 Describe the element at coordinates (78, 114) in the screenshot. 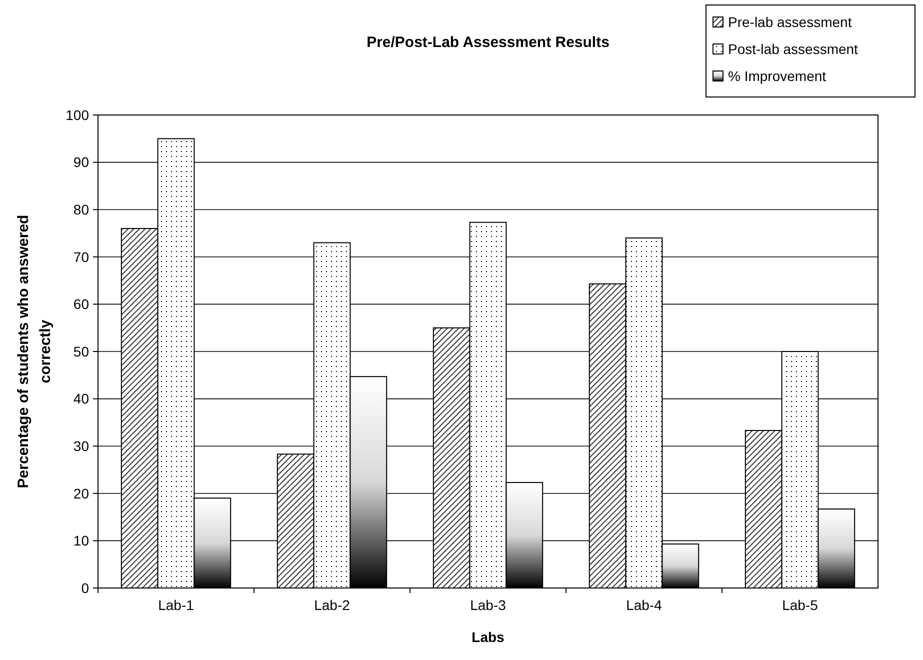

I see `y-tick-label: 100` at that location.